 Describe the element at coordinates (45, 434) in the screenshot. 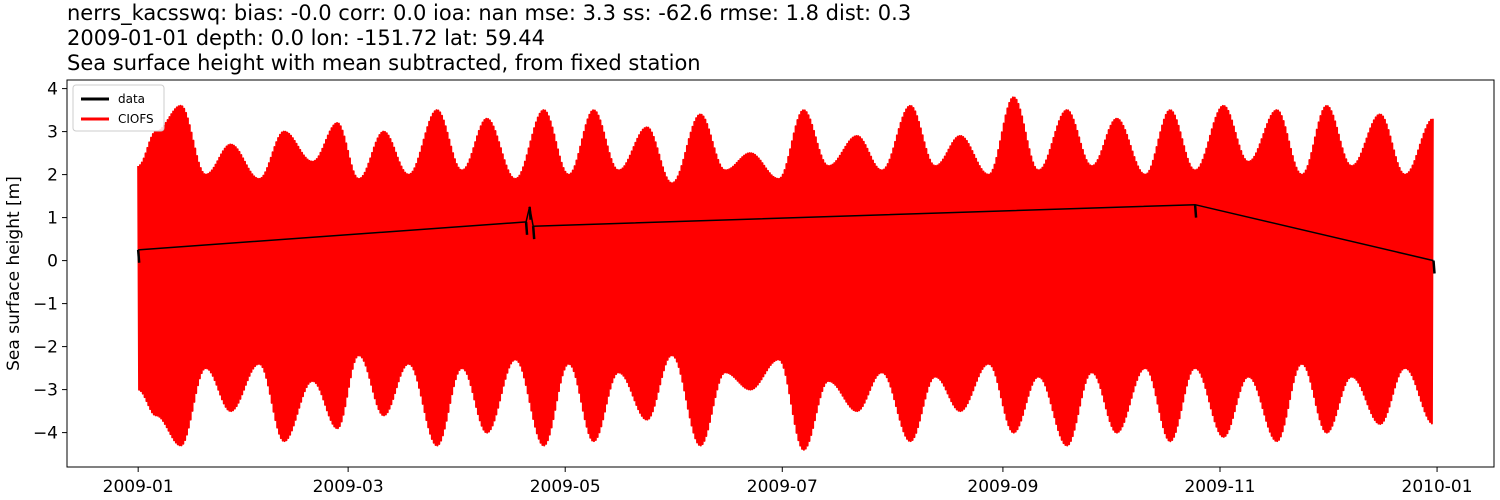

I see `y-tick-label: −4` at that location.